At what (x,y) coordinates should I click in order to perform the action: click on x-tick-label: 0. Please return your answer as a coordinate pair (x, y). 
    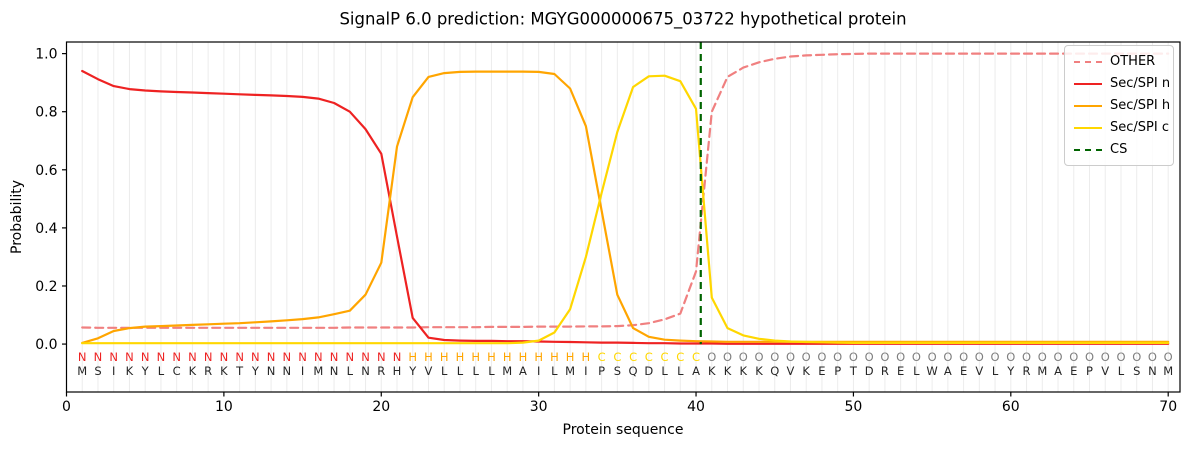
    Looking at the image, I should click on (66, 407).